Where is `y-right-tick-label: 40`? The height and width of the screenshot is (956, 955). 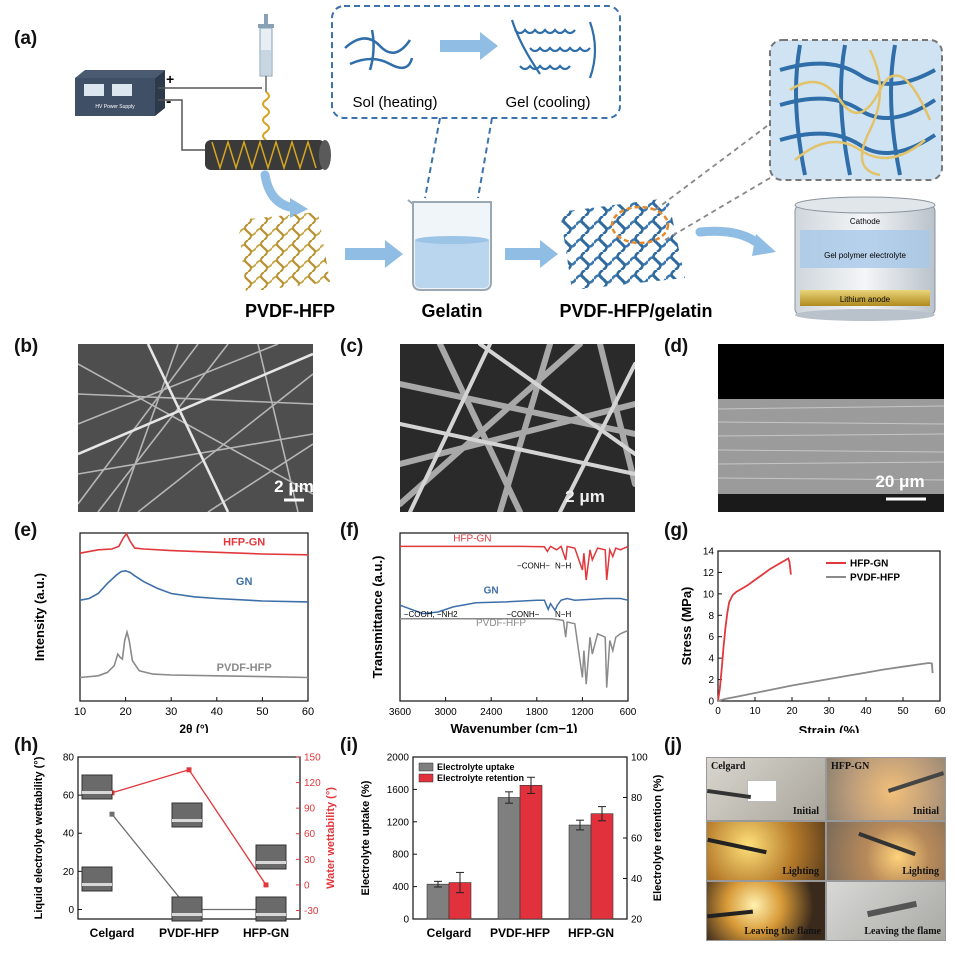 y-right-tick-label: 40 is located at coordinates (637, 879).